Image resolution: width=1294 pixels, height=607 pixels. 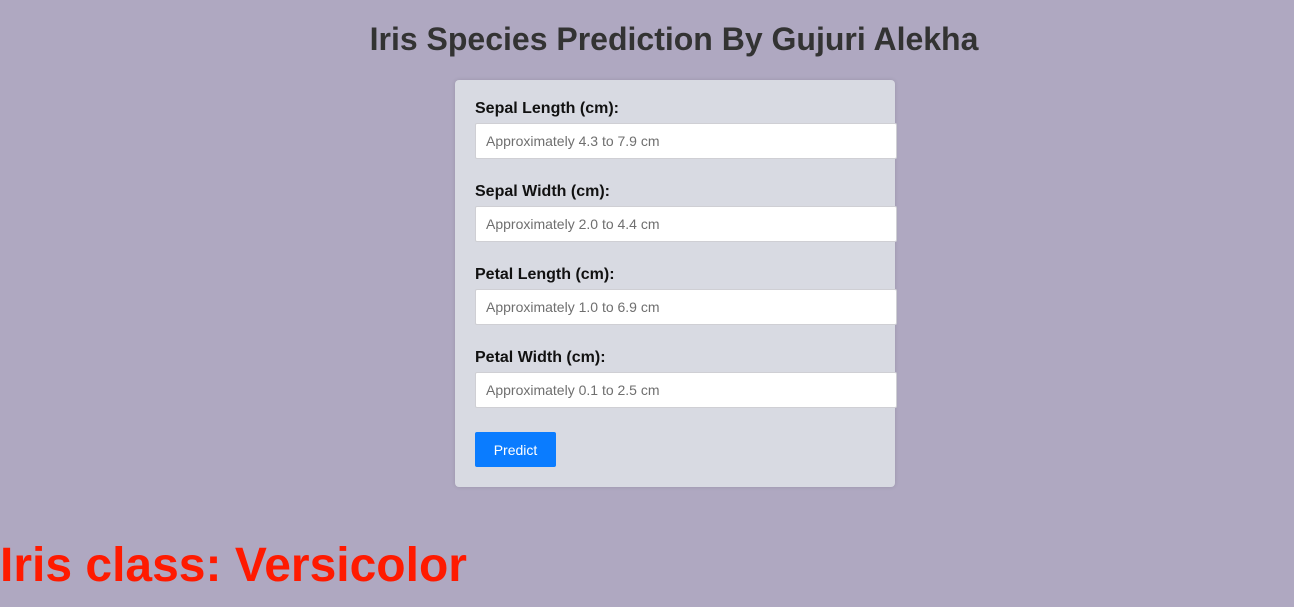 What do you see at coordinates (515, 449) in the screenshot?
I see `predict-button: Predict` at bounding box center [515, 449].